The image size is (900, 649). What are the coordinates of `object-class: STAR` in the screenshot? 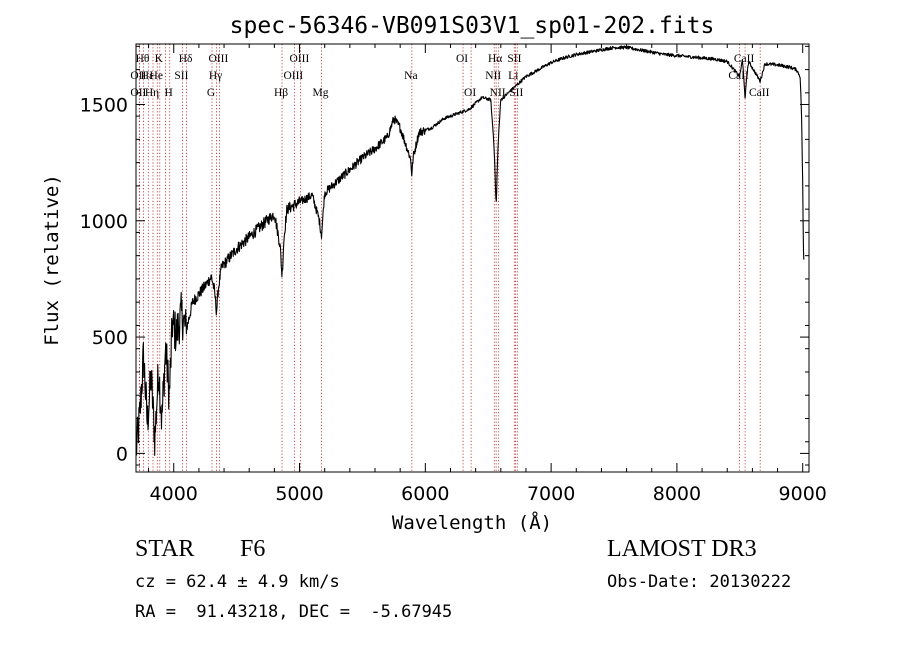 It's located at (165, 549).